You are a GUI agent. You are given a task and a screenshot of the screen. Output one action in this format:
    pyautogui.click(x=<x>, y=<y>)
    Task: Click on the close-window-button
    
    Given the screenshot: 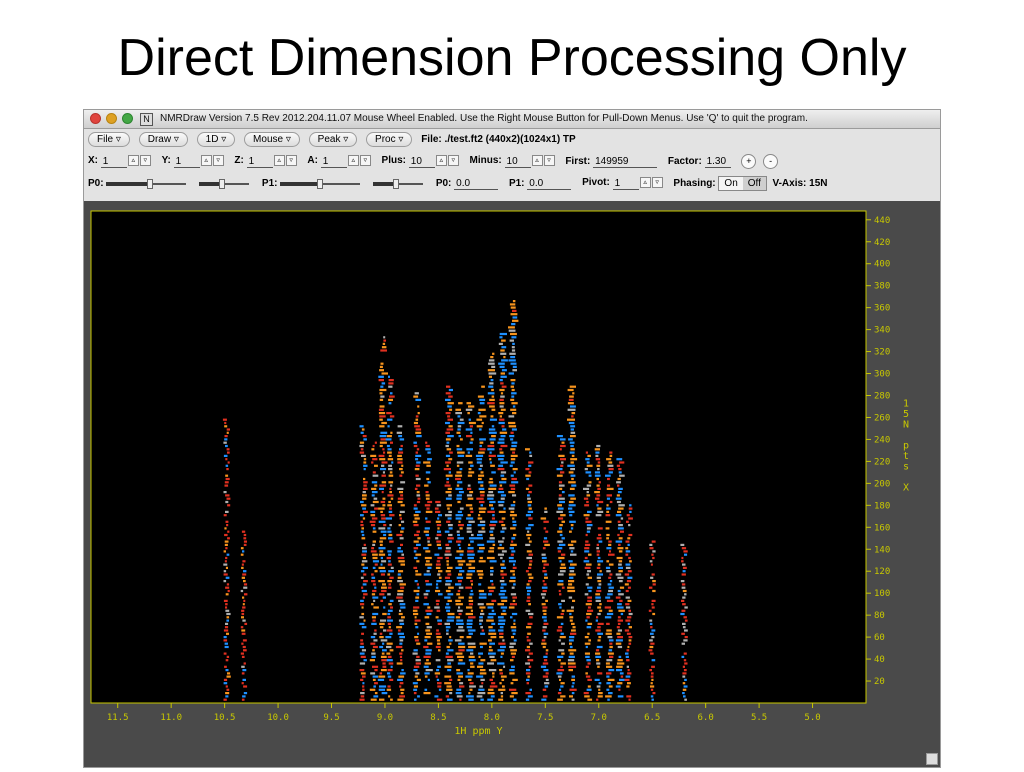 What is the action you would take?
    pyautogui.click(x=95, y=118)
    